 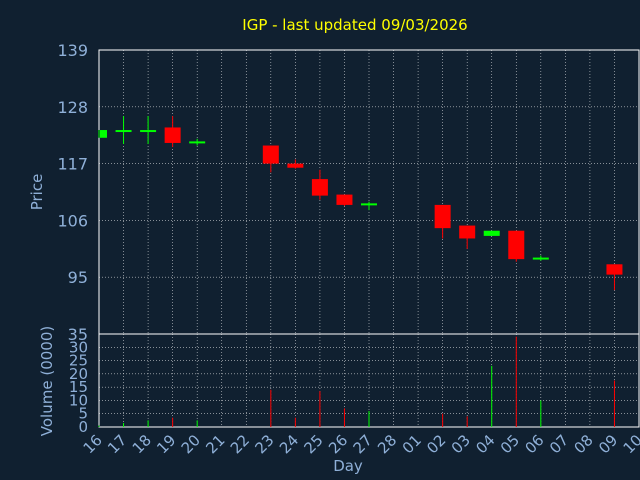 What do you see at coordinates (142, 444) in the screenshot?
I see `x-tick-label: 18` at bounding box center [142, 444].